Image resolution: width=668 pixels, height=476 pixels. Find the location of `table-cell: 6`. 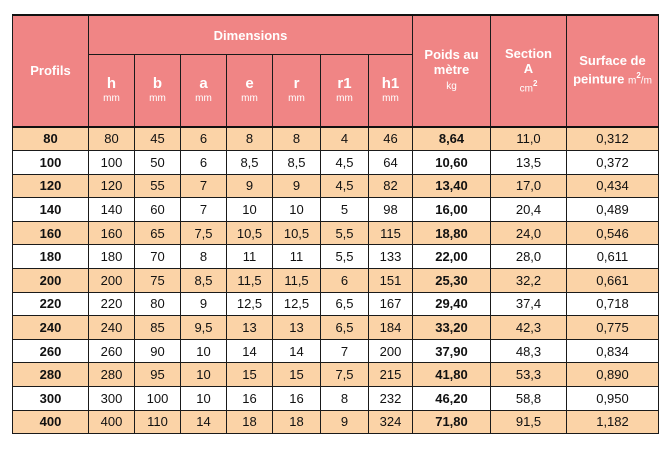

table-cell: 6 is located at coordinates (203, 138).